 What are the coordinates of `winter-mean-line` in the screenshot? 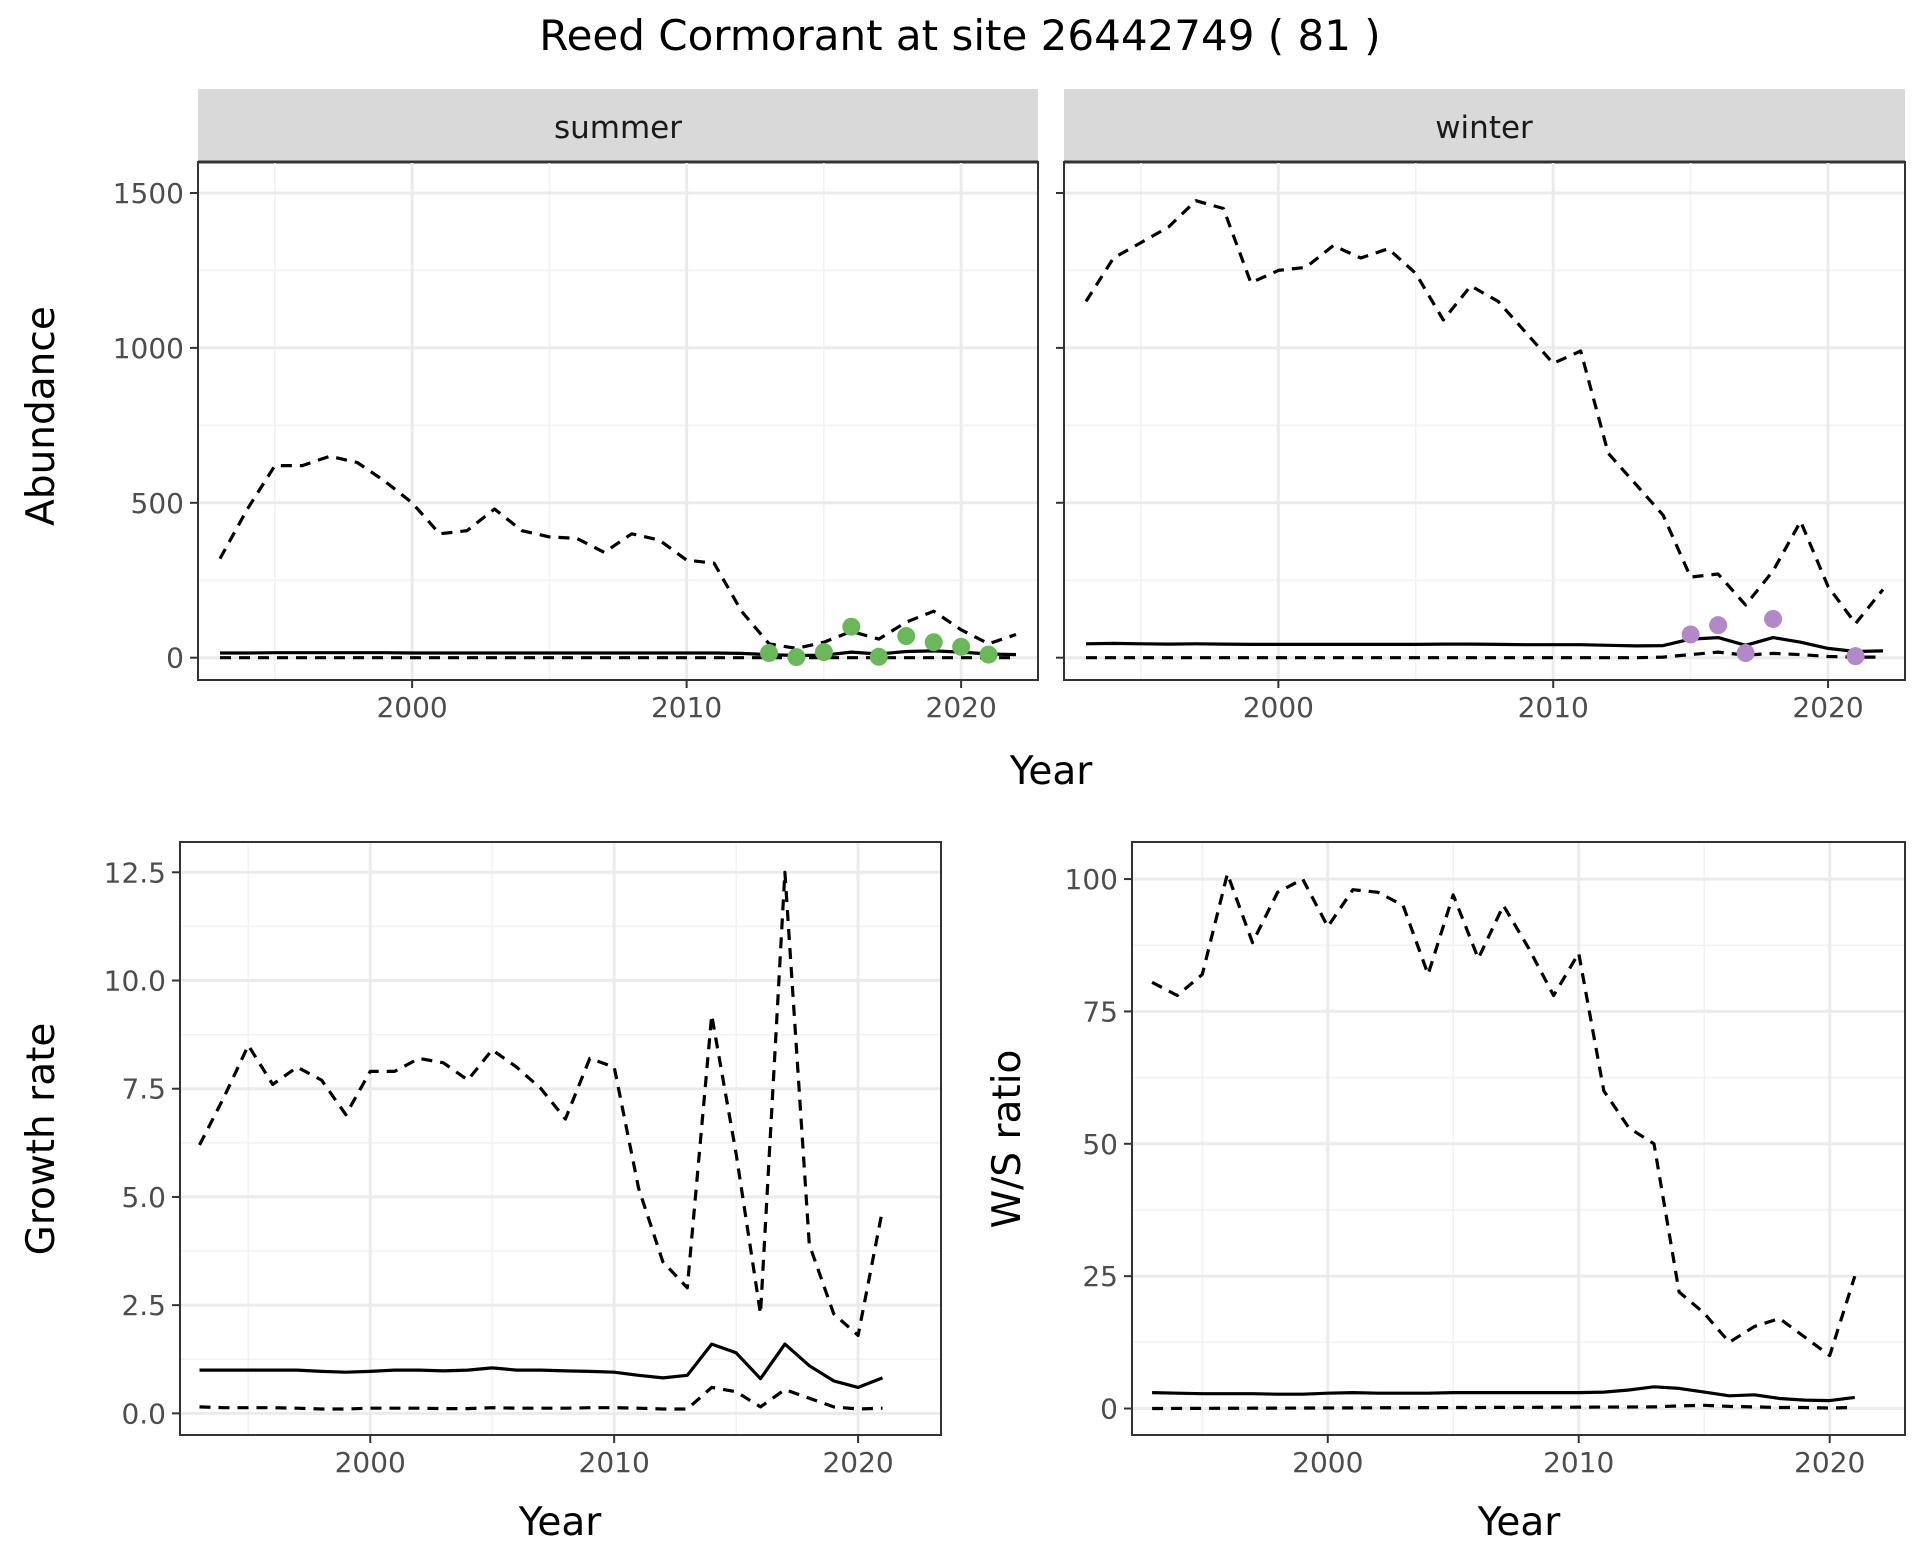 It's located at (1484, 644).